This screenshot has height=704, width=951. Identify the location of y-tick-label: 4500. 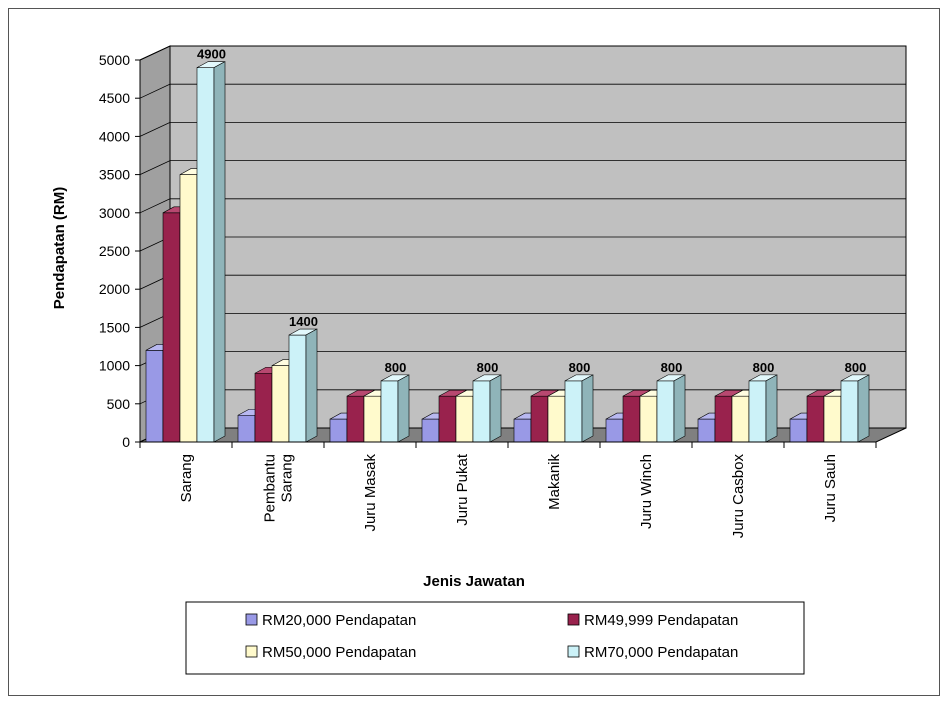
(114, 98).